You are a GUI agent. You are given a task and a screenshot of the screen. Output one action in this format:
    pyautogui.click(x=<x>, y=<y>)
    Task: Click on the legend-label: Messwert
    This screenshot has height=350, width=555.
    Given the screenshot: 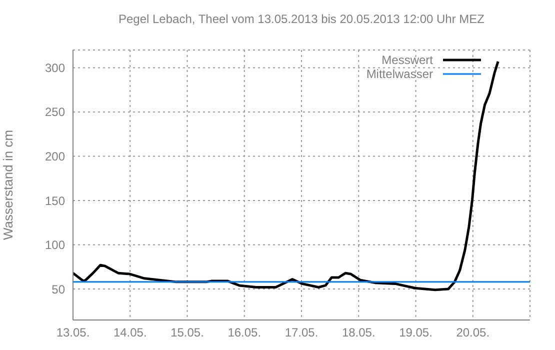 What is the action you would take?
    pyautogui.click(x=407, y=60)
    